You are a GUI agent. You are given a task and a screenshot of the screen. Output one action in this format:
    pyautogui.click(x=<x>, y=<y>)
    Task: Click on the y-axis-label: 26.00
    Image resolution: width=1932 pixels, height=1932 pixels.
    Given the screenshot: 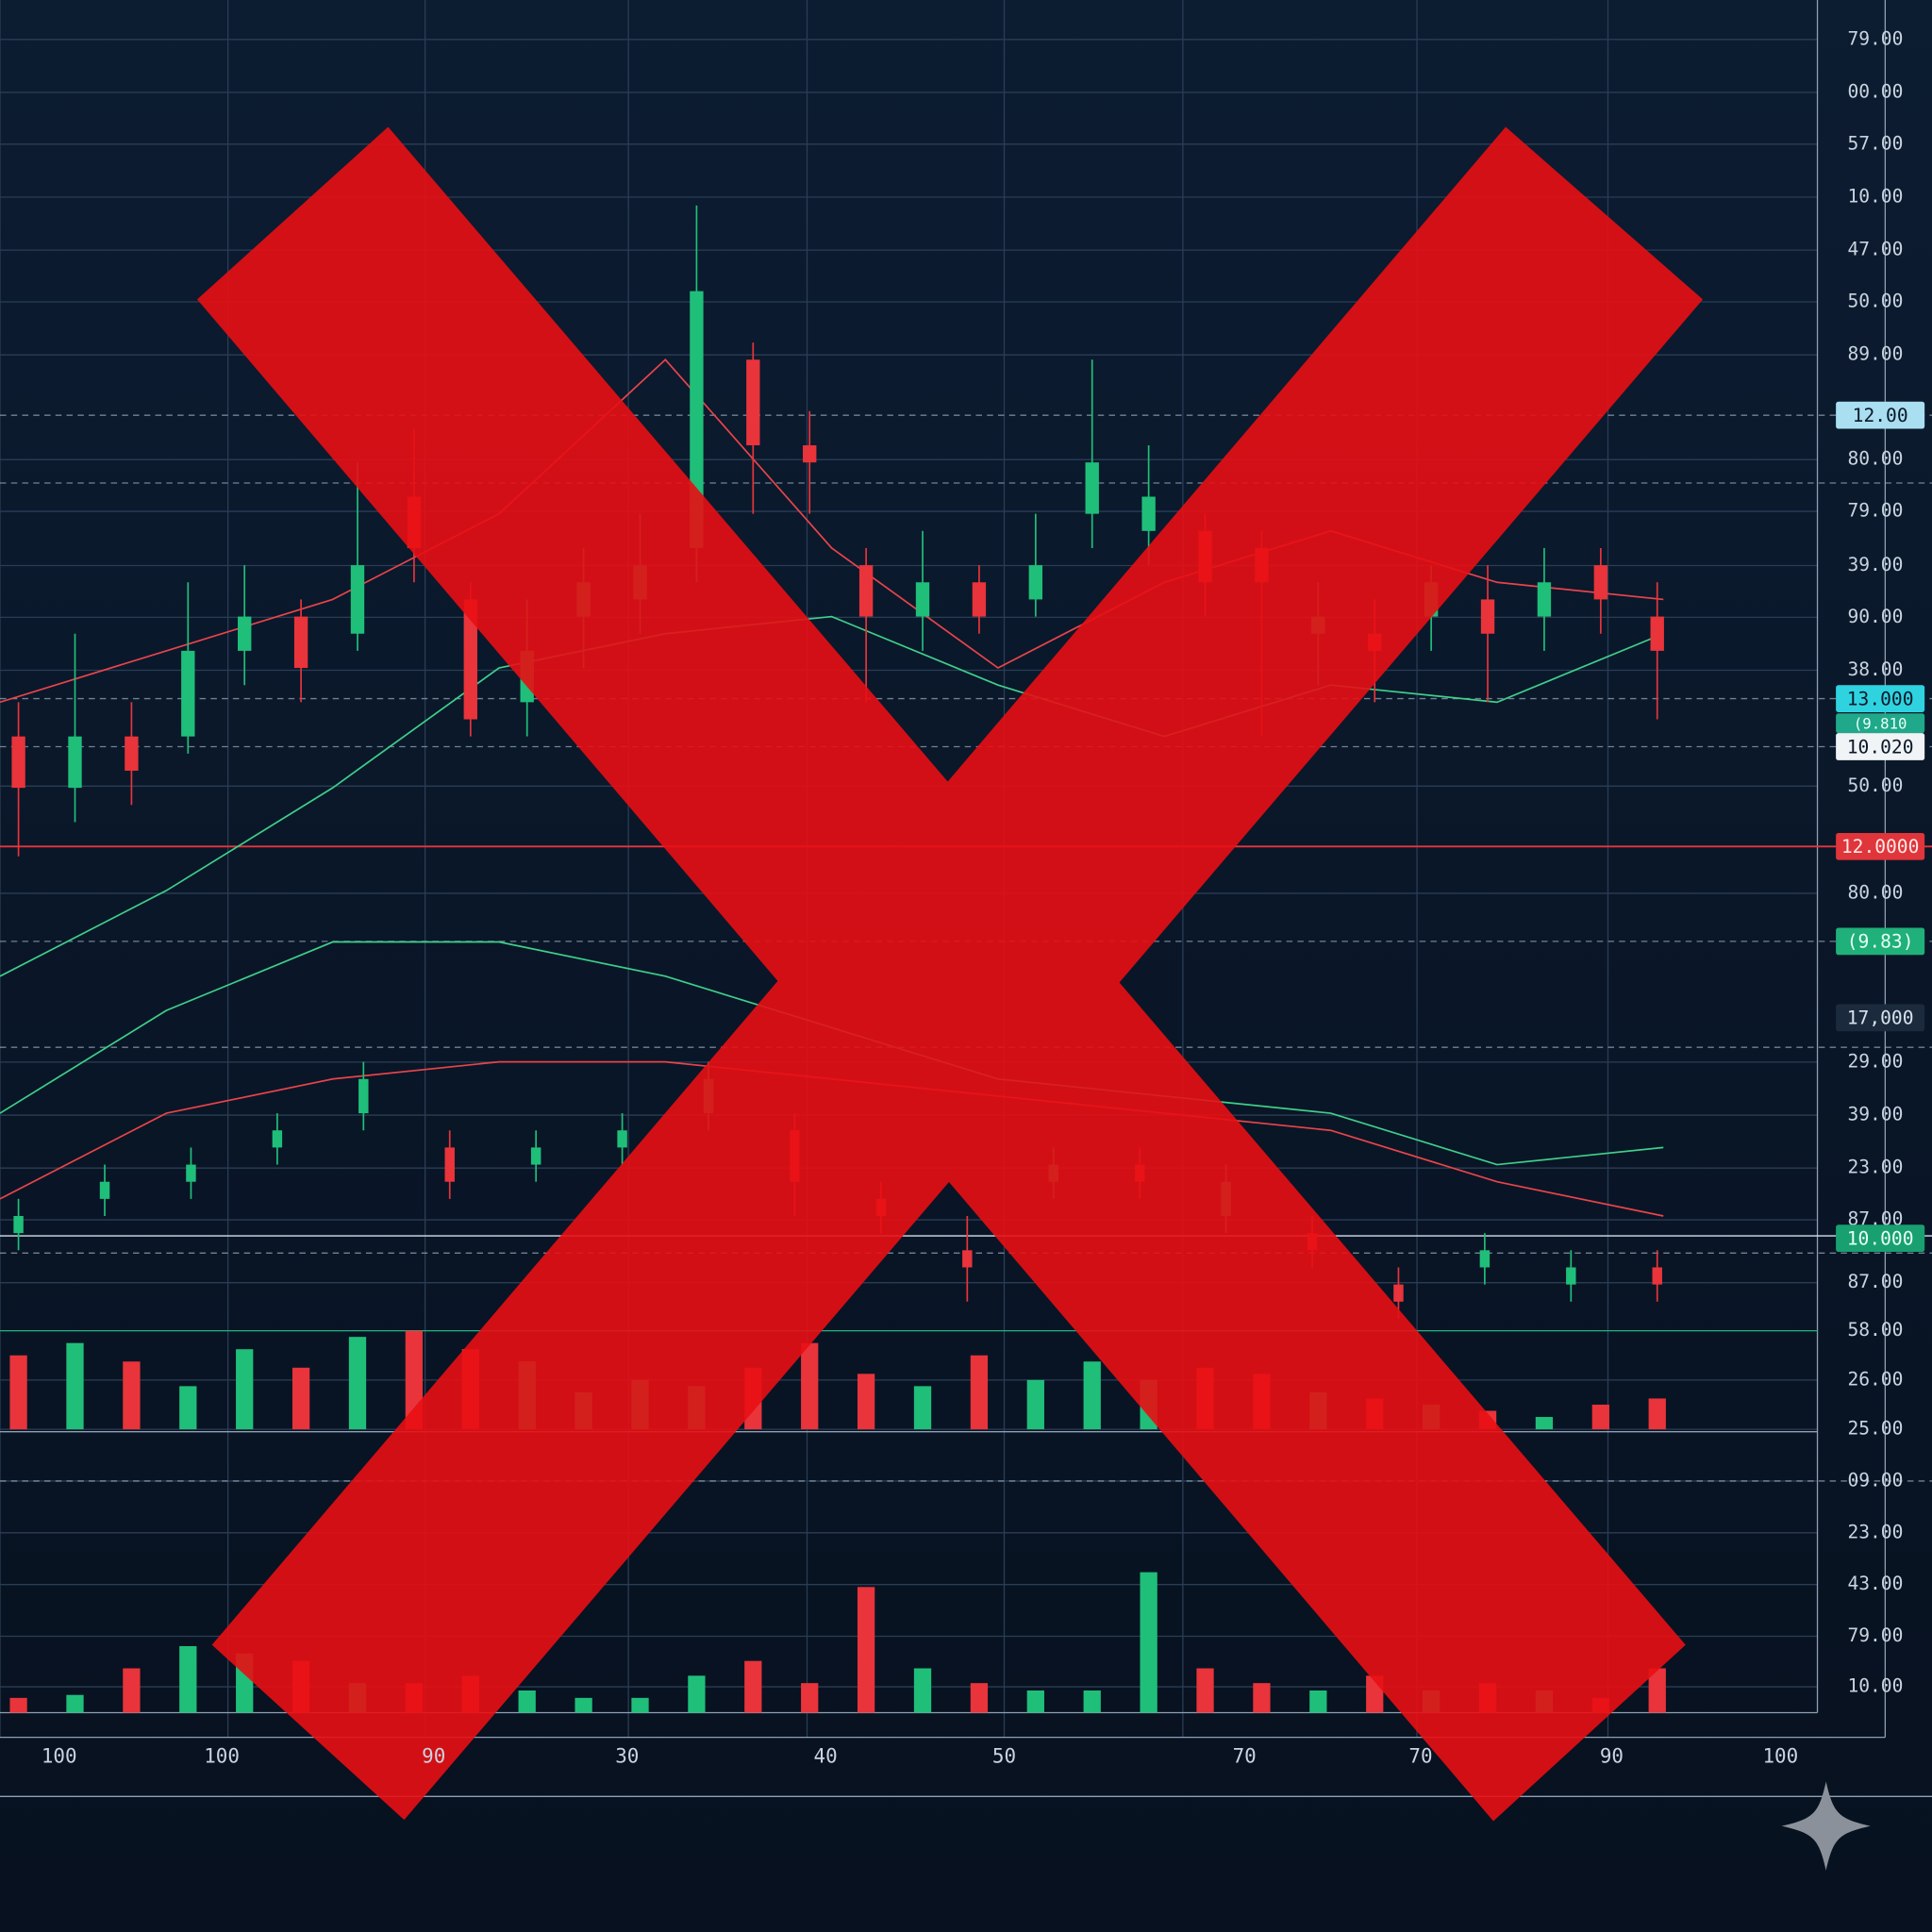 What is the action you would take?
    pyautogui.click(x=1875, y=1379)
    